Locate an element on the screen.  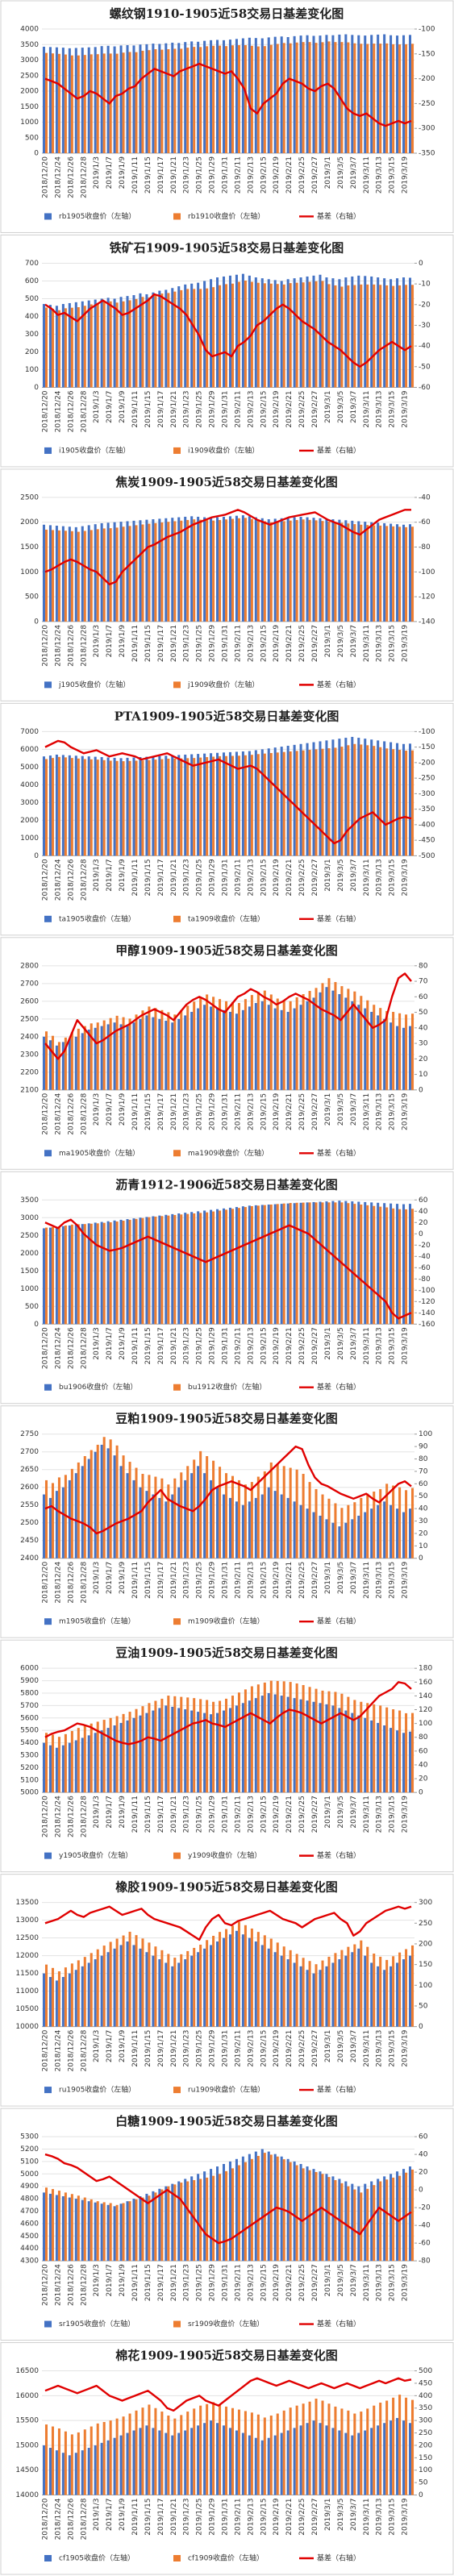
x-tick-label: 2019/3/1 is located at coordinates (328, 641).